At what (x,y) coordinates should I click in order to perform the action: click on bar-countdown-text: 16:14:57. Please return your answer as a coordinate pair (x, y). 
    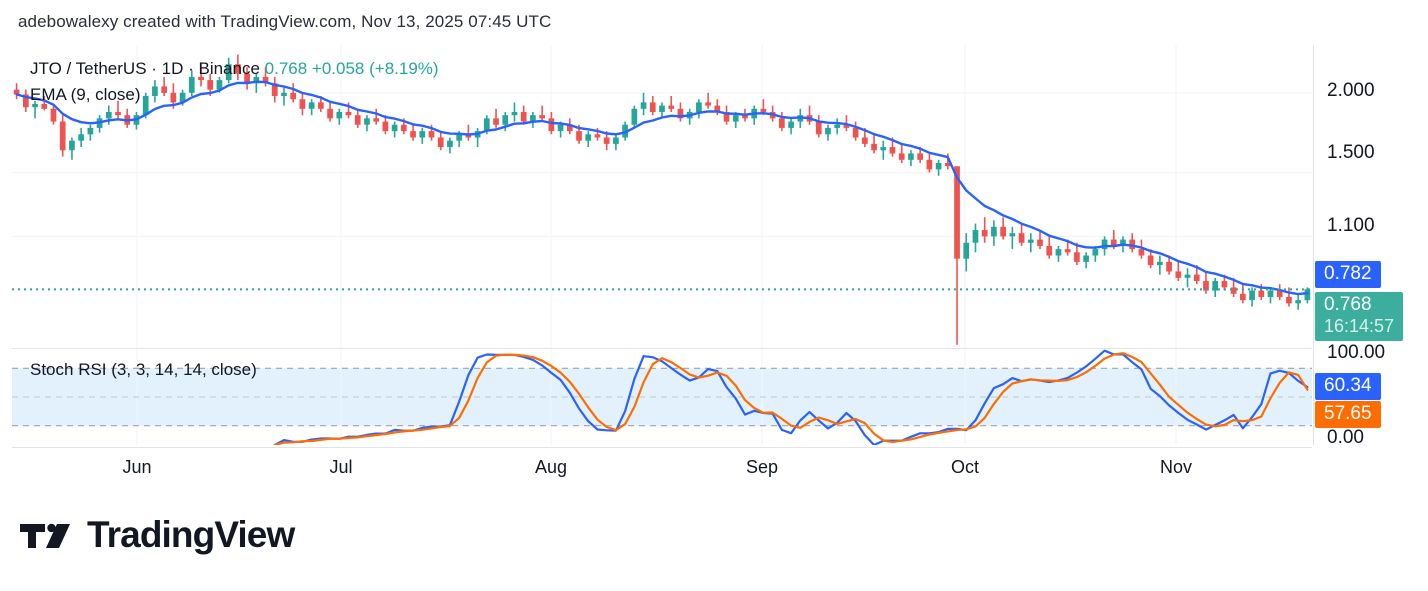
    Looking at the image, I should click on (1359, 326).